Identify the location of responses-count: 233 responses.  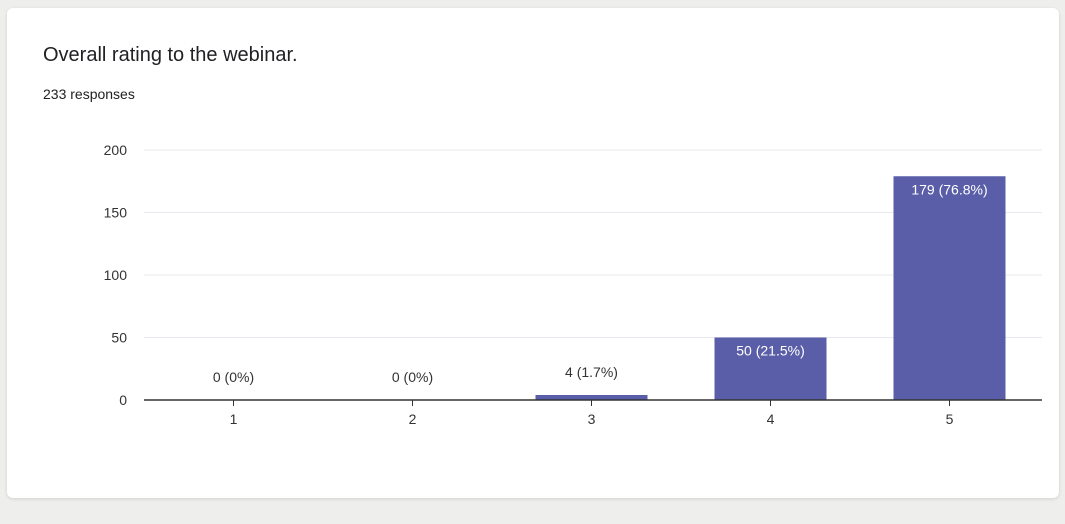
(89, 94).